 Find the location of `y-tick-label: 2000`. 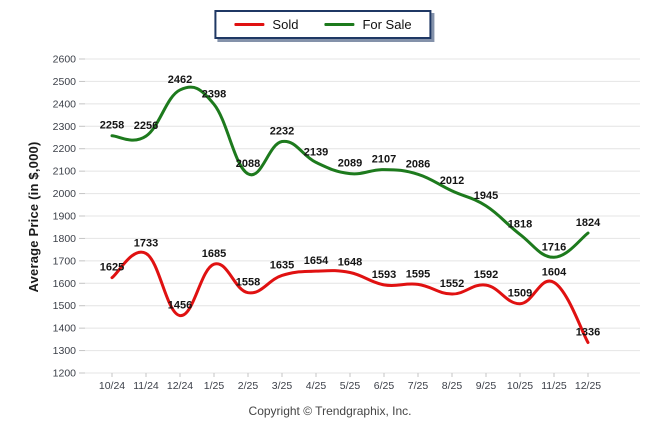

y-tick-label: 2000 is located at coordinates (65, 194).